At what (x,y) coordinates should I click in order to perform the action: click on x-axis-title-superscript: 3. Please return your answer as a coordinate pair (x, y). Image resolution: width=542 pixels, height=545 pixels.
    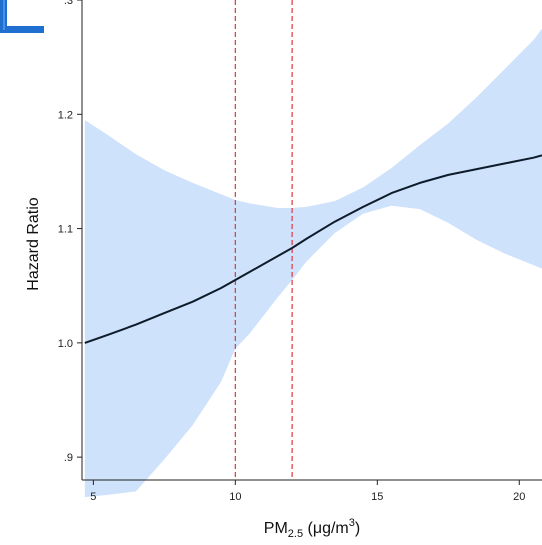
    Looking at the image, I should click on (352, 523).